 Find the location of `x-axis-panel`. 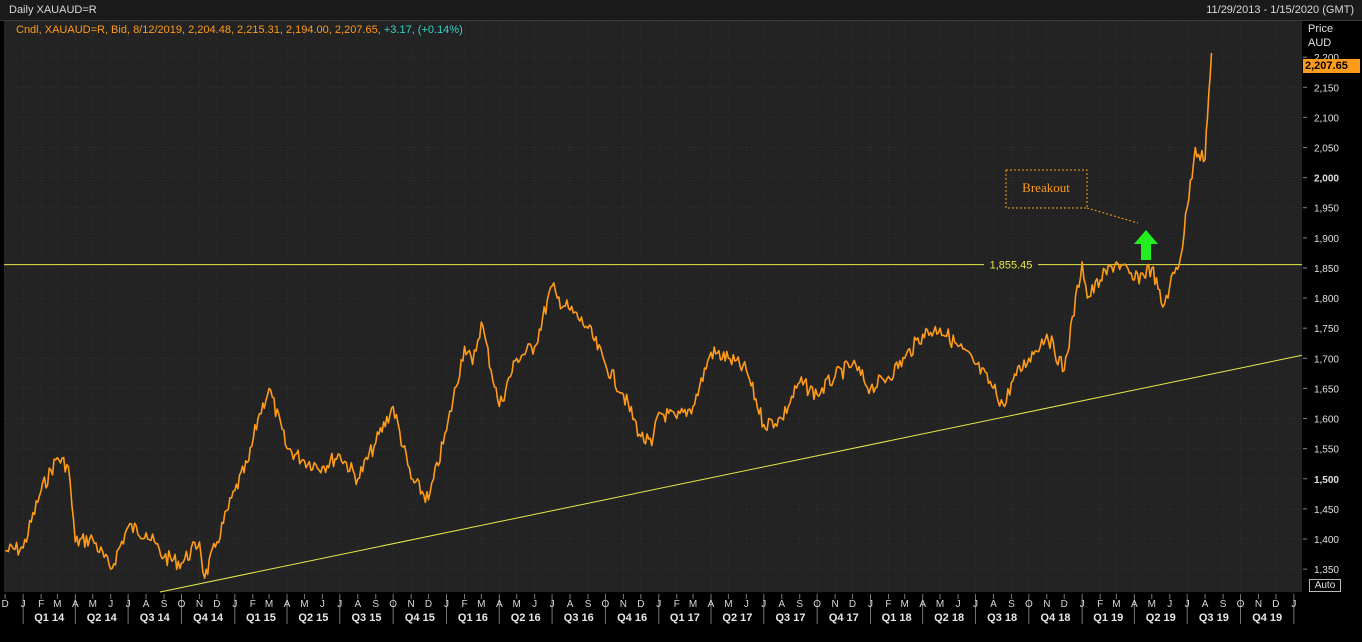

x-axis-panel is located at coordinates (681, 617).